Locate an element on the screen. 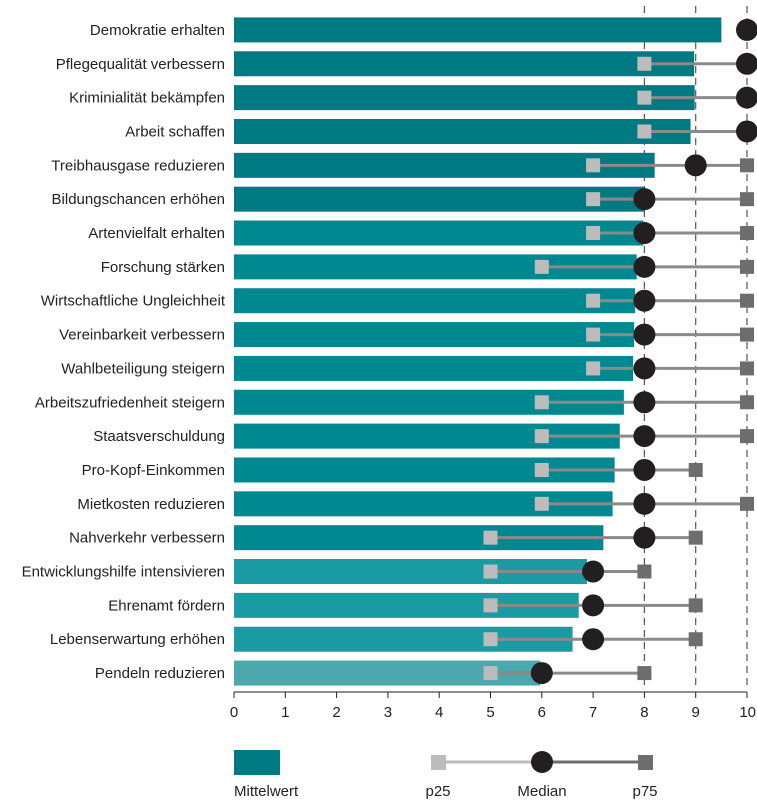  legend-p25-marker is located at coordinates (438, 762).